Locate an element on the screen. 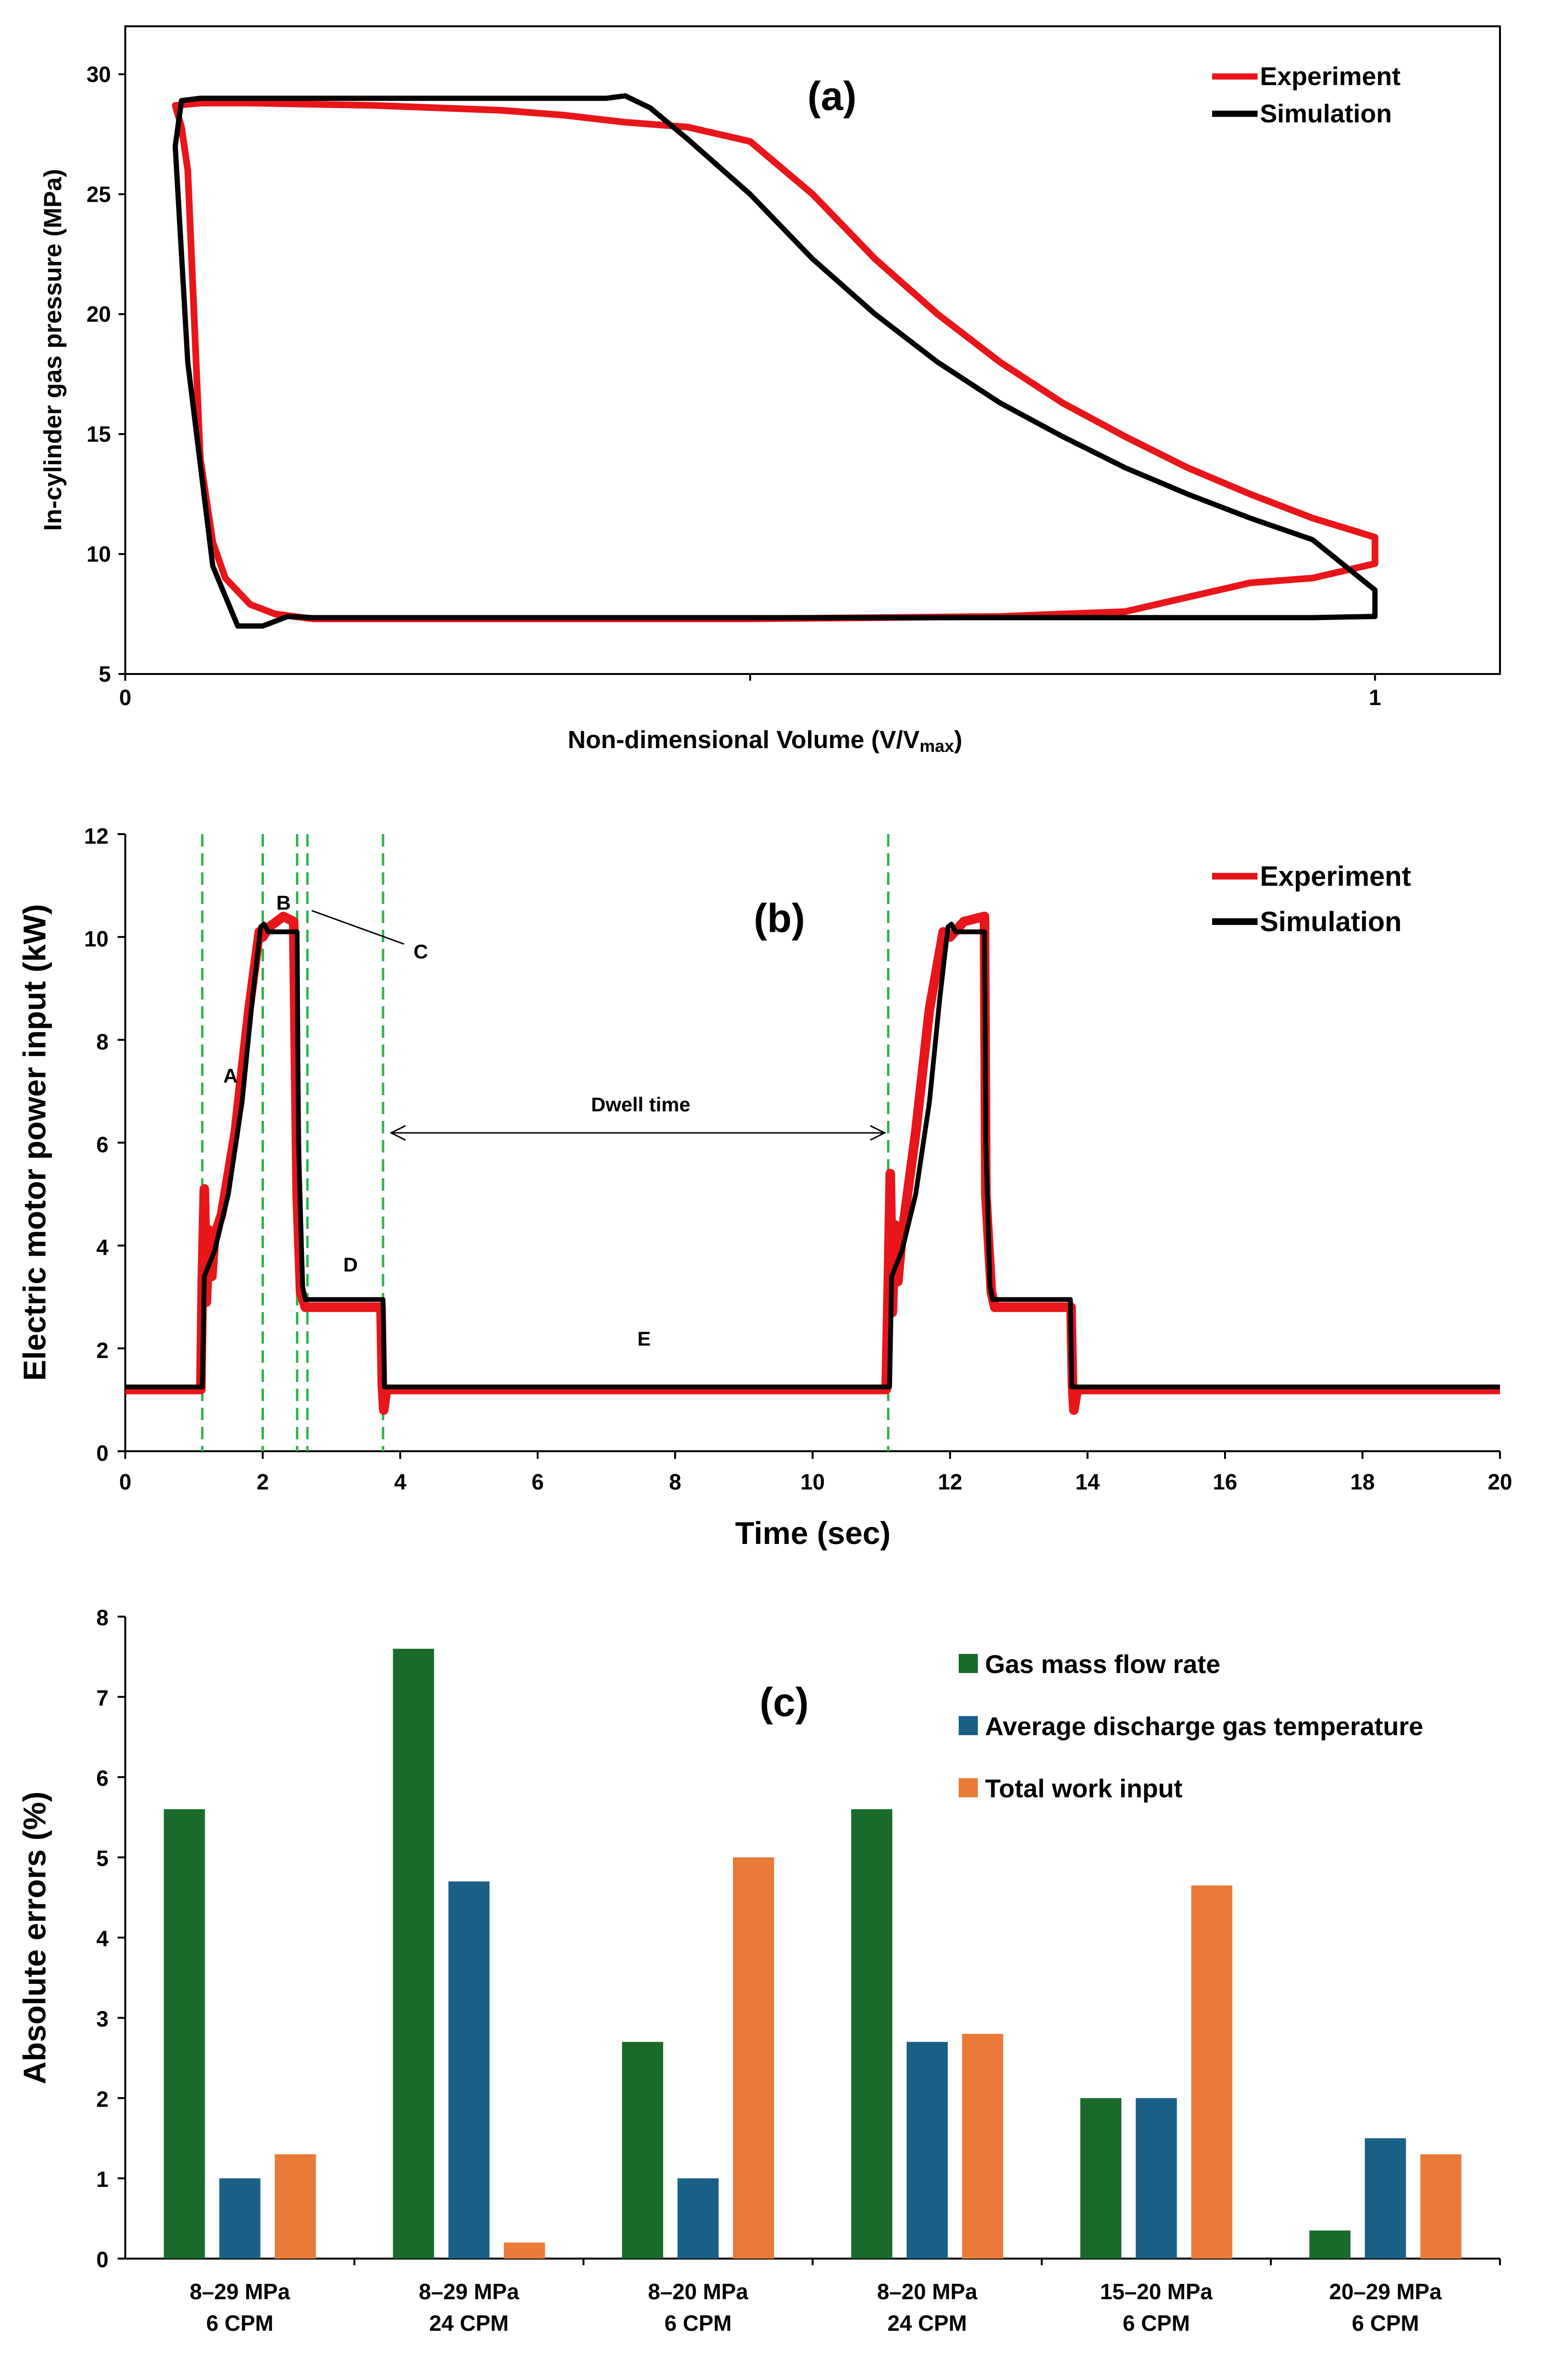  dwell-time-arrowhead-right is located at coordinates (878, 1133).